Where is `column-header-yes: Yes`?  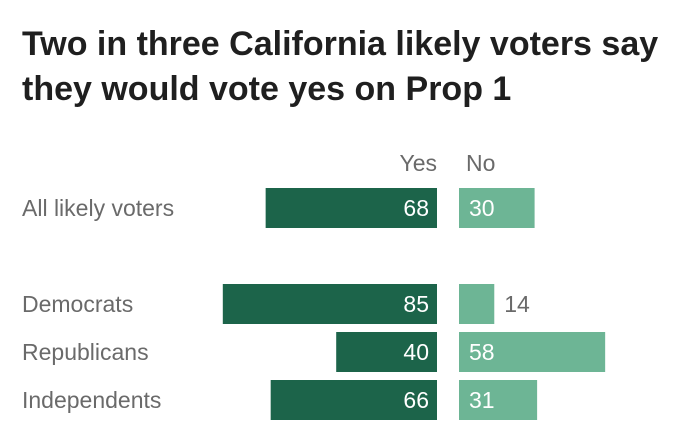 column-header-yes: Yes is located at coordinates (418, 163).